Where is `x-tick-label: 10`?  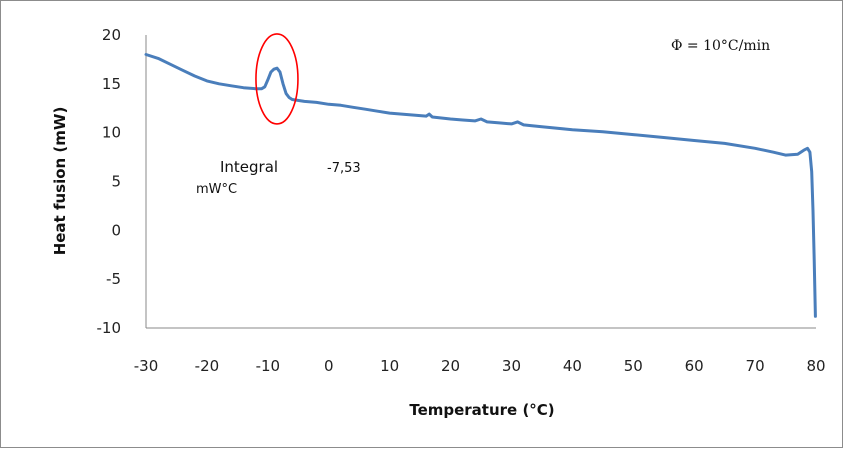 x-tick-label: 10 is located at coordinates (389, 366).